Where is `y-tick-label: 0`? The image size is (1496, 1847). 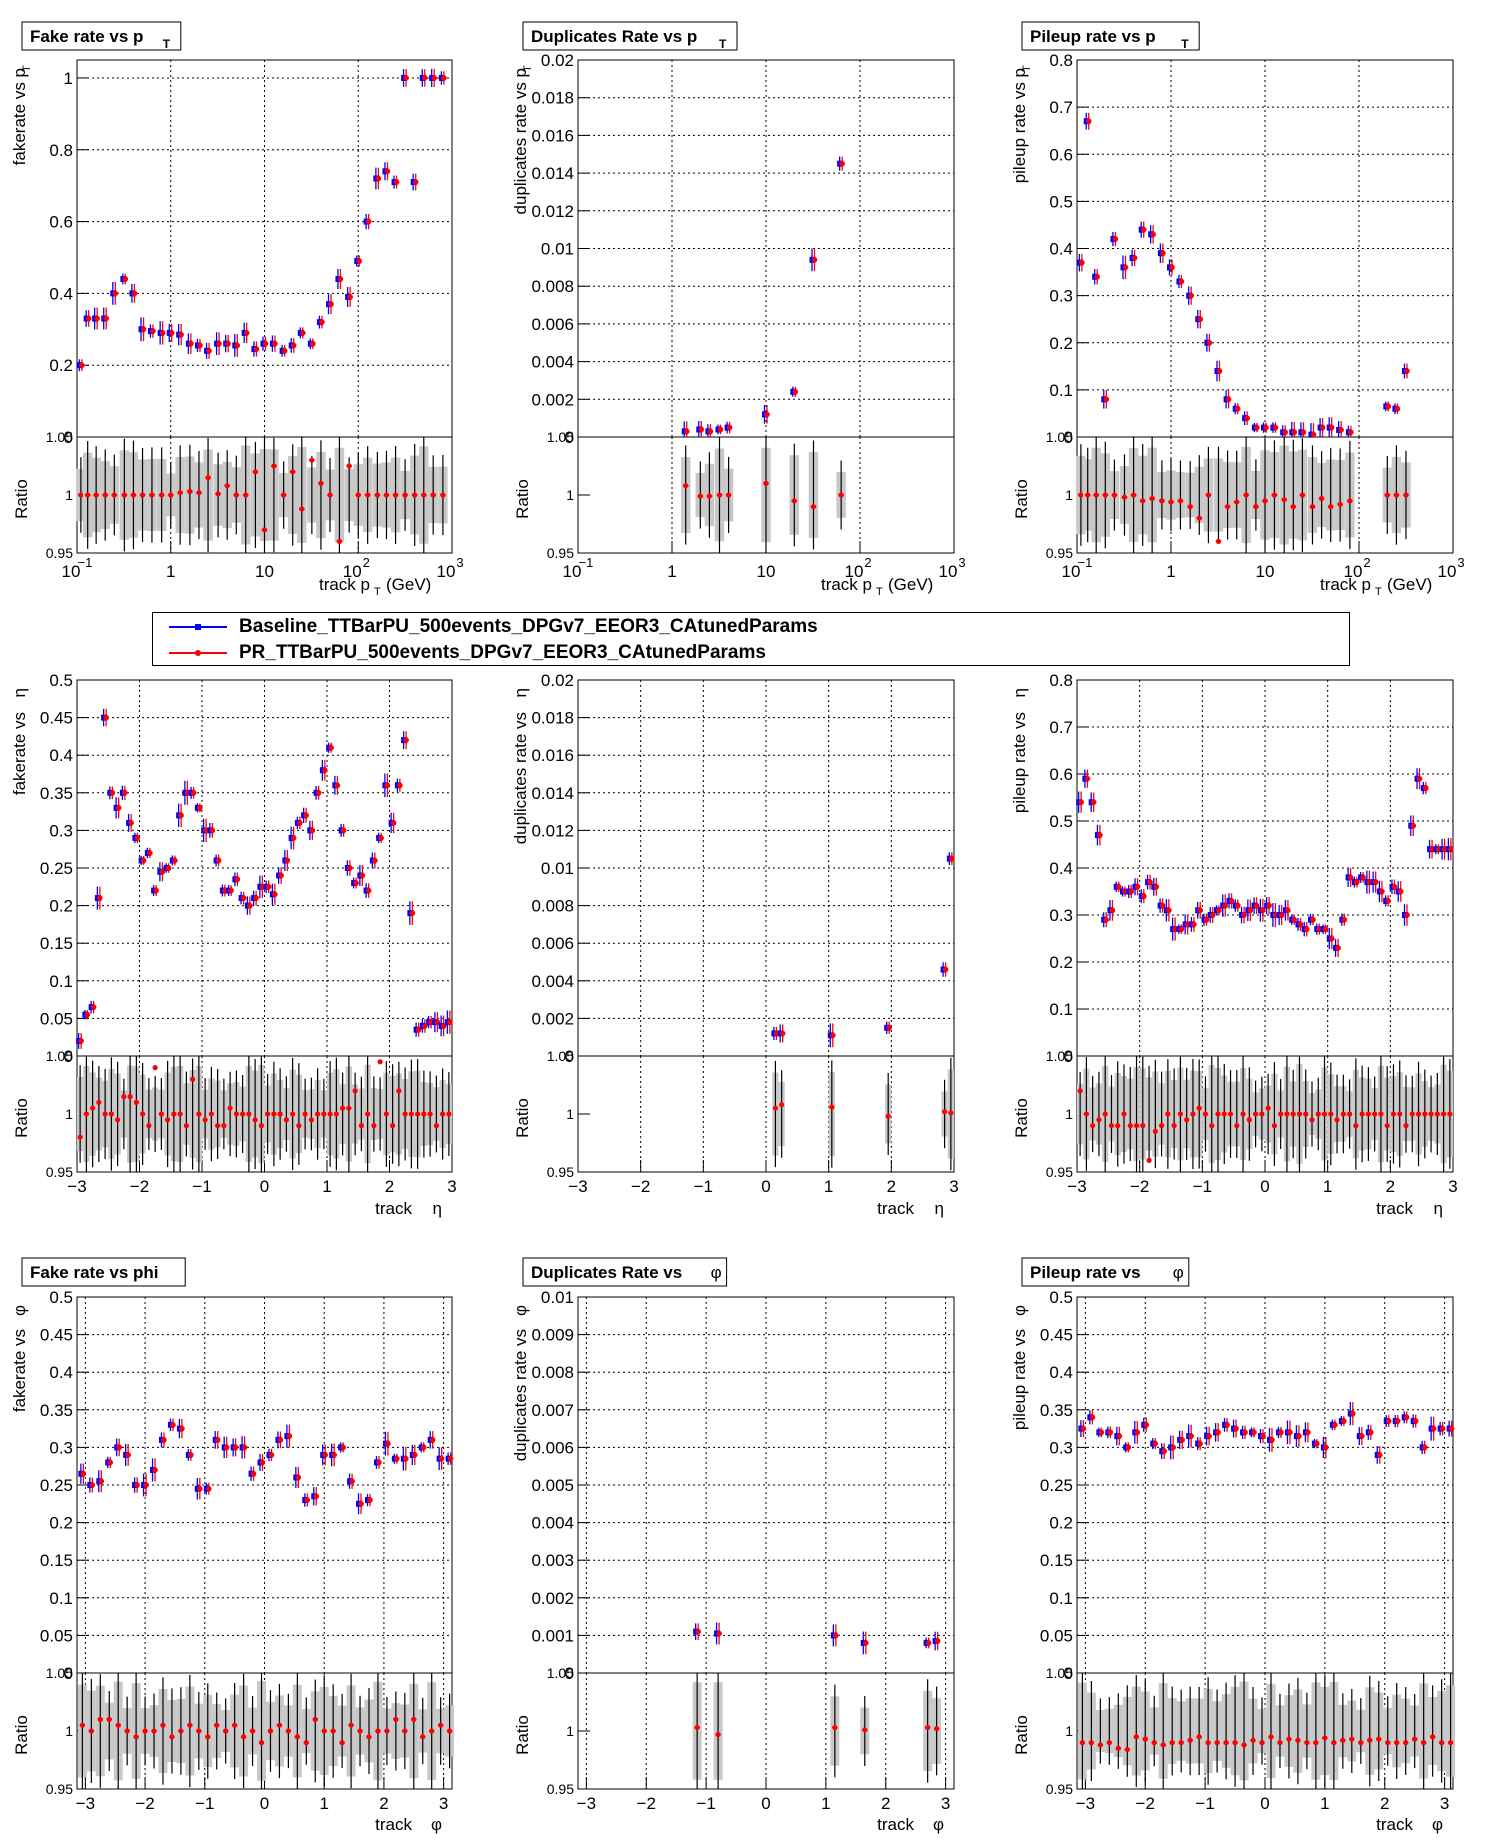 y-tick-label: 0 is located at coordinates (68, 437).